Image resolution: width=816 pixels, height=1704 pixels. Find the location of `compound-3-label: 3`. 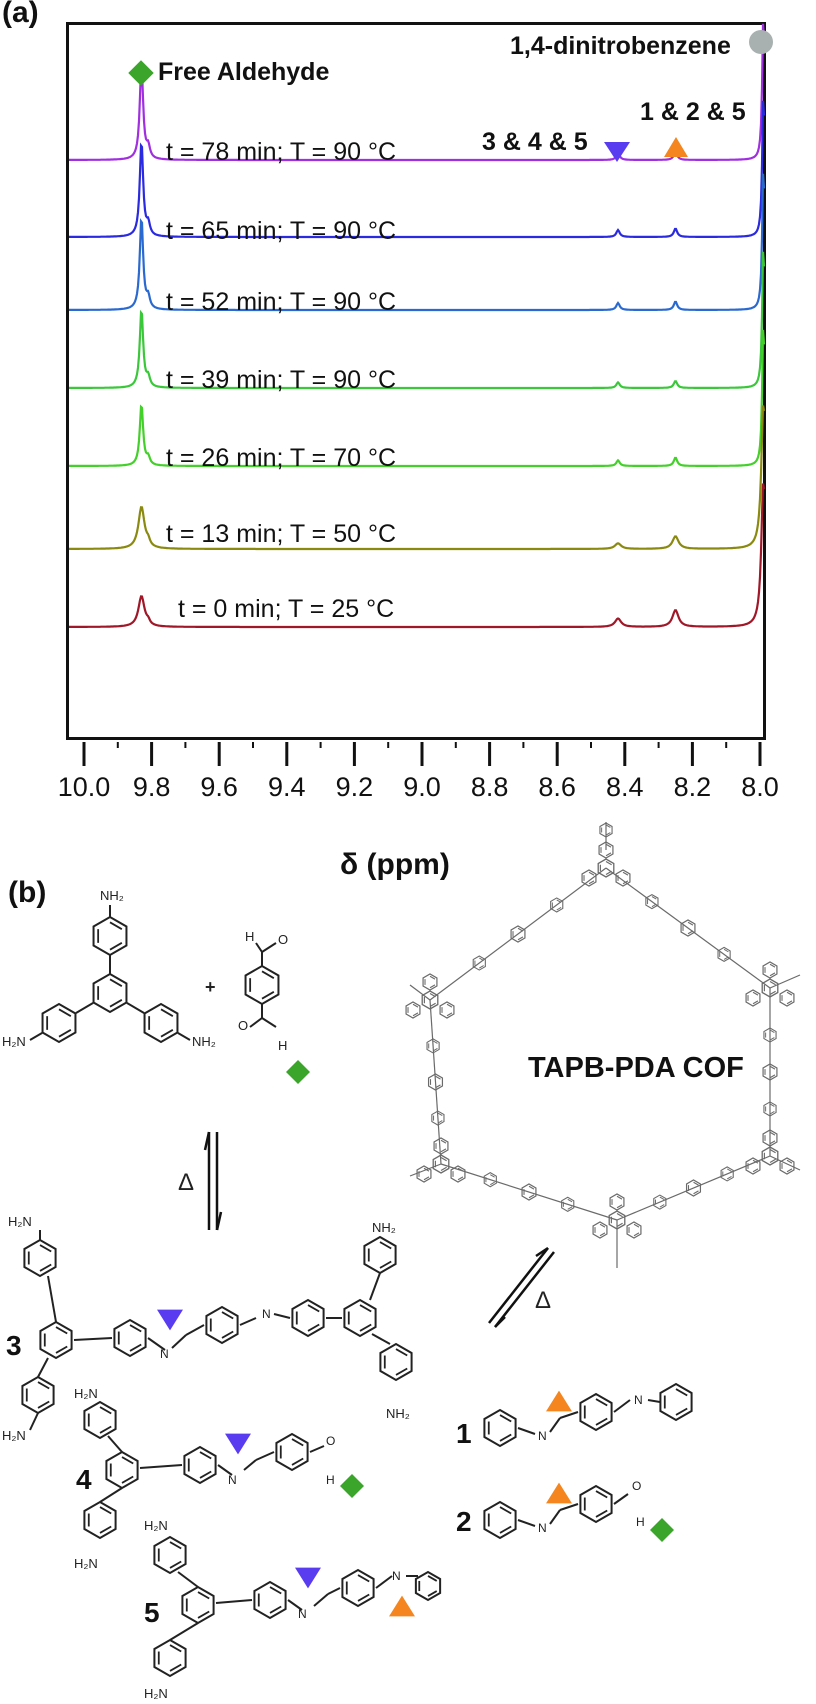

compound-3-label: 3 is located at coordinates (14, 1345).